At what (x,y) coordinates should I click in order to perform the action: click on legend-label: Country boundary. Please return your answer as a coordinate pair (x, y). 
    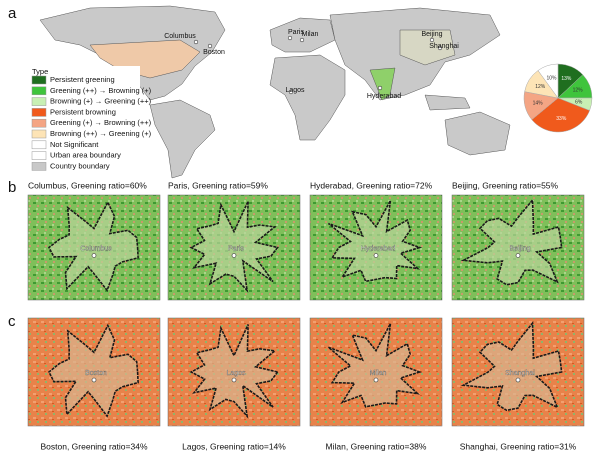
    Looking at the image, I should click on (80, 165).